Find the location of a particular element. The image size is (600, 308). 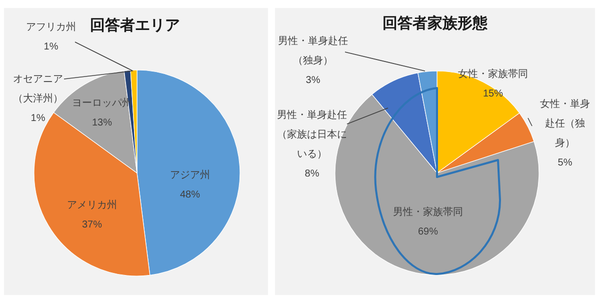

data-label: 5% is located at coordinates (565, 163).